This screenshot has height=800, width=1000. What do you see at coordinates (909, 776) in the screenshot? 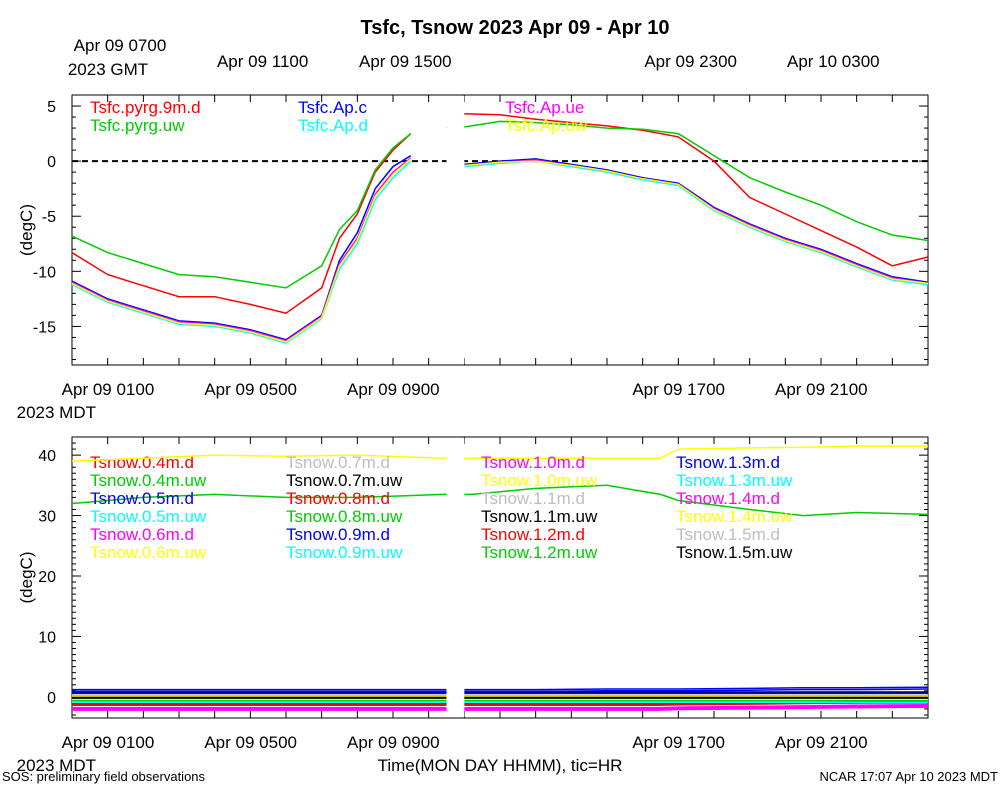
I see `footer-right: NCAR 17:07 Apr 10 2023 MDT` at bounding box center [909, 776].